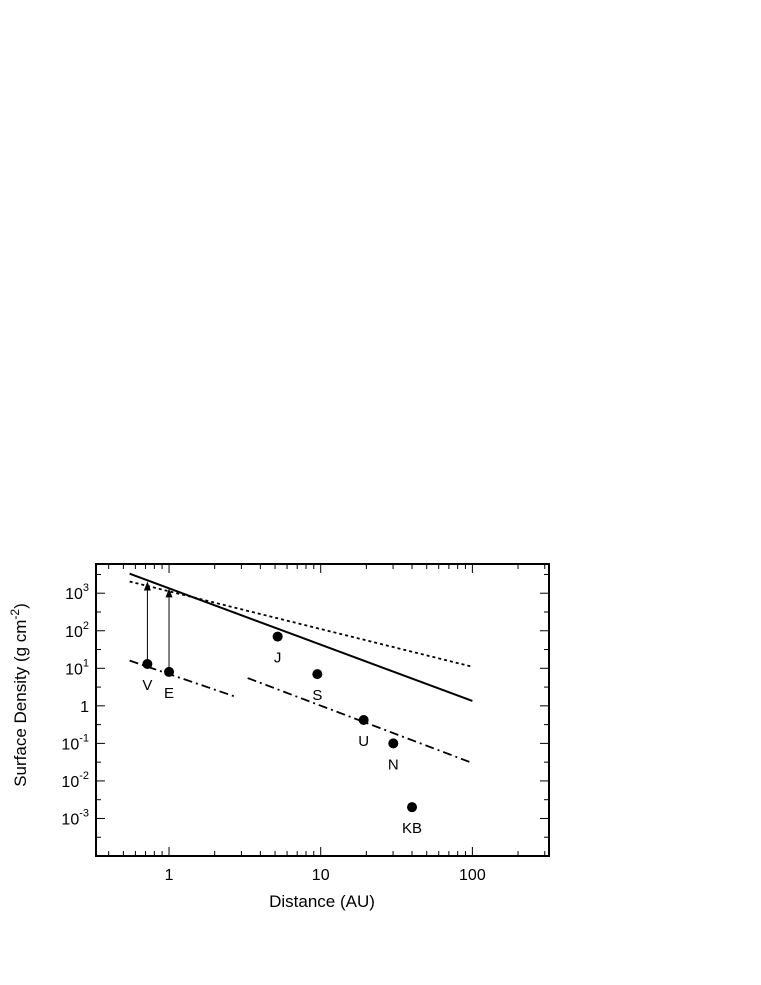  I want to click on y-tick-exponent: 3, so click(86, 588).